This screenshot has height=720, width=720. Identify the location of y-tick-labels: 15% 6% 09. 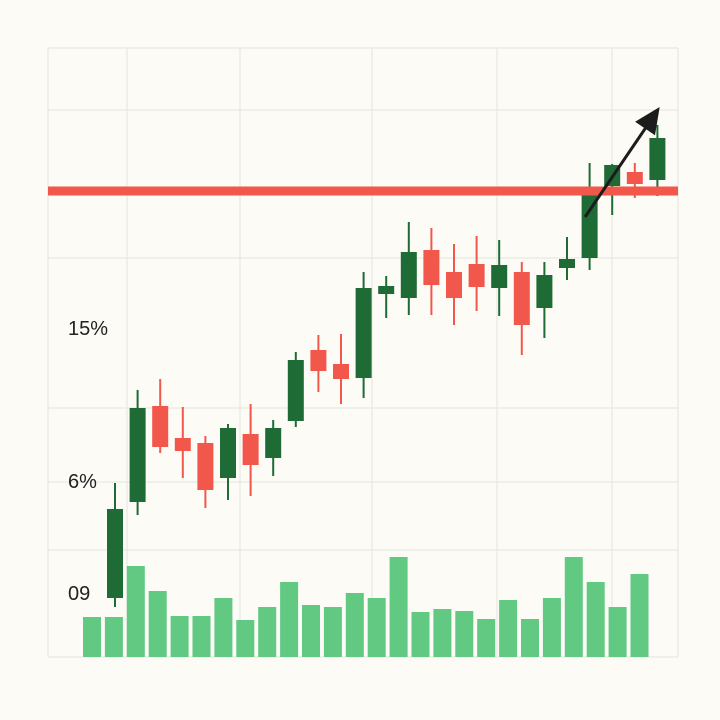
(88, 461).